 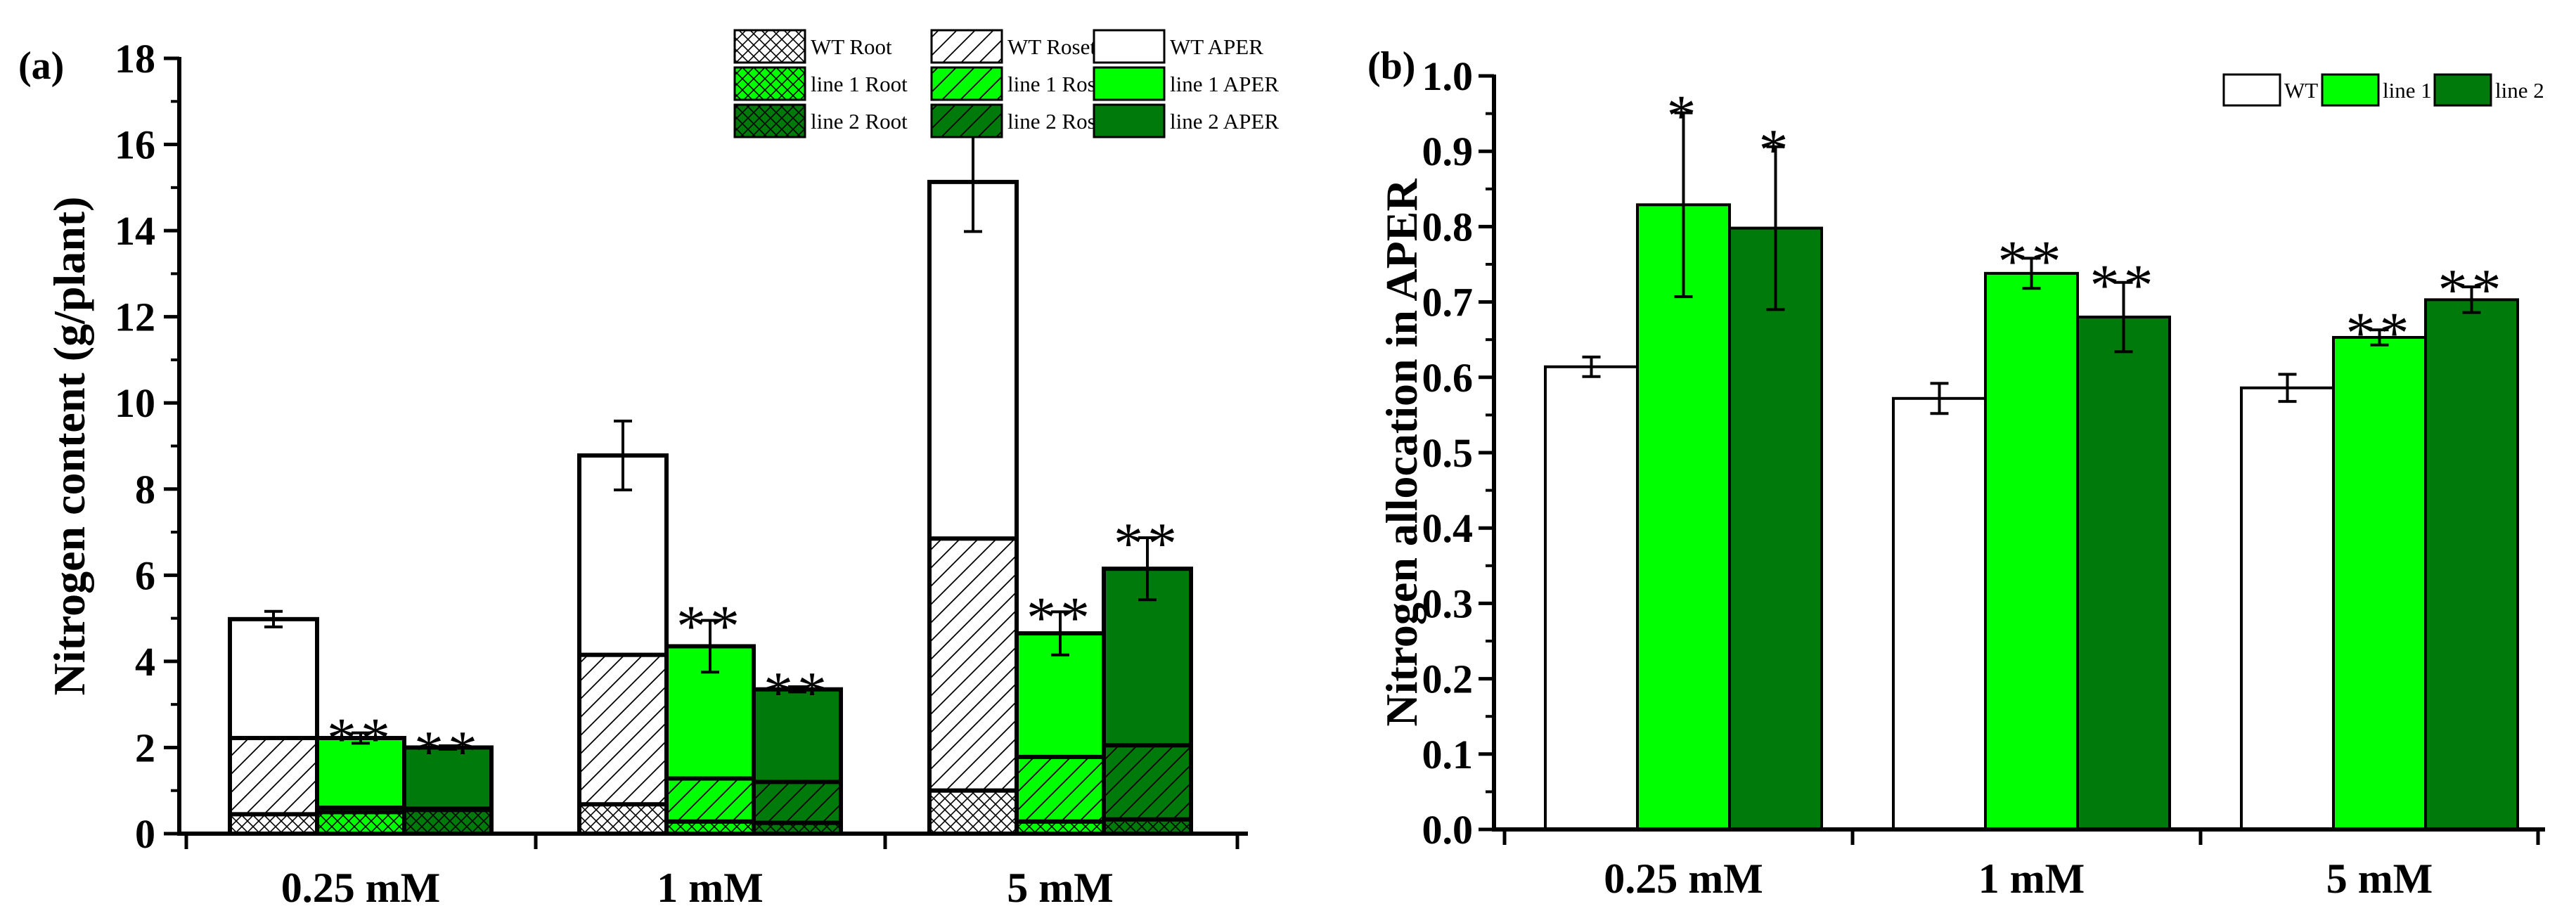 What do you see at coordinates (145, 575) in the screenshot?
I see `panel-a-y-tick-label-6: 6` at bounding box center [145, 575].